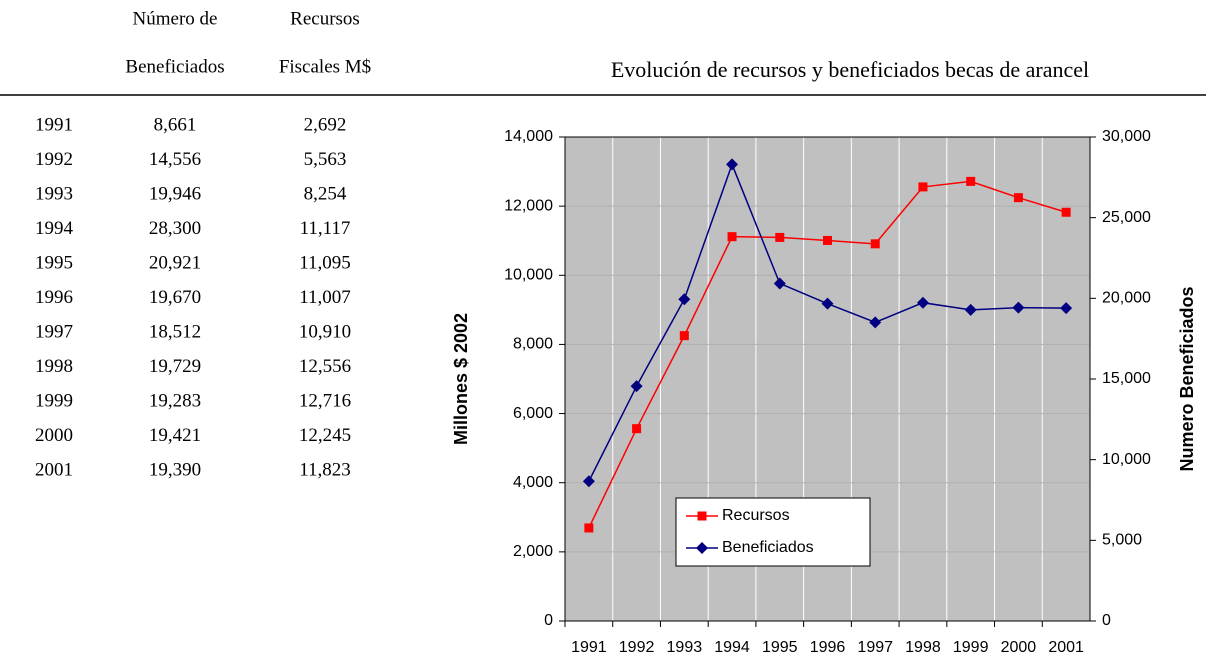  Describe the element at coordinates (175, 469) in the screenshot. I see `table-cell: 19,390` at that location.